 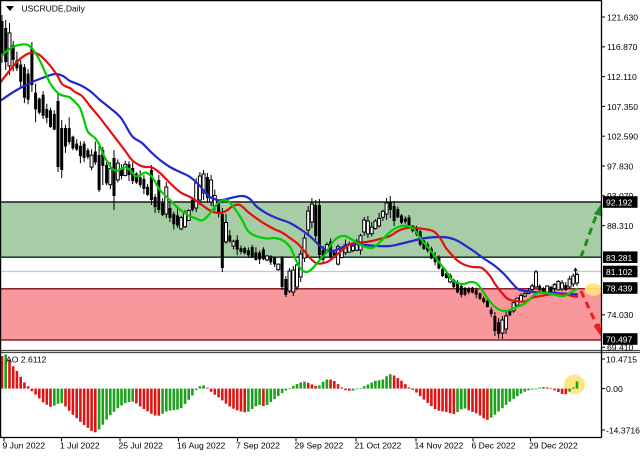 I want to click on svg-text: 16 Aug 2022, so click(x=201, y=446).